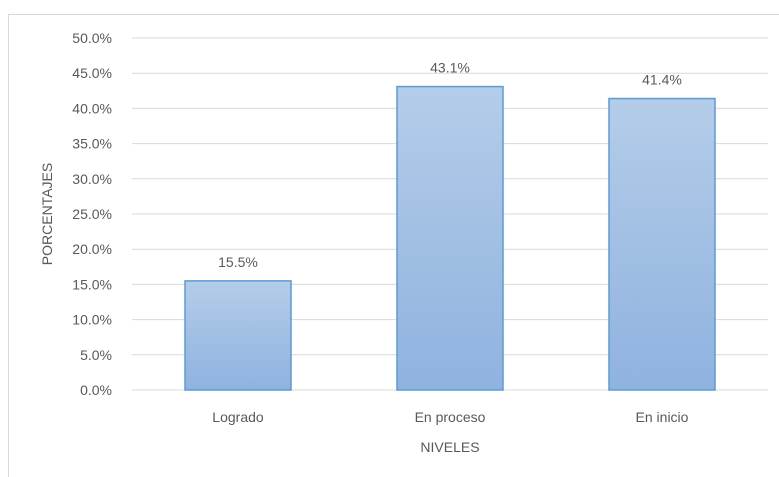  What do you see at coordinates (92, 320) in the screenshot?
I see `y-tick-label: 10.0%` at bounding box center [92, 320].